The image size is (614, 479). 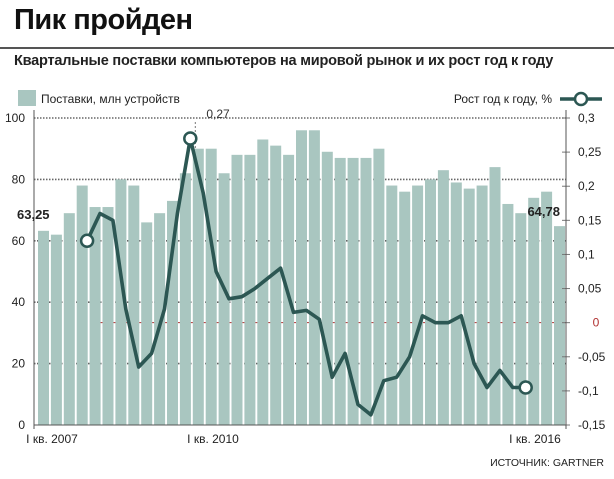 What do you see at coordinates (586, 118) in the screenshot?
I see `y-right-tick-label: 0,3` at bounding box center [586, 118].